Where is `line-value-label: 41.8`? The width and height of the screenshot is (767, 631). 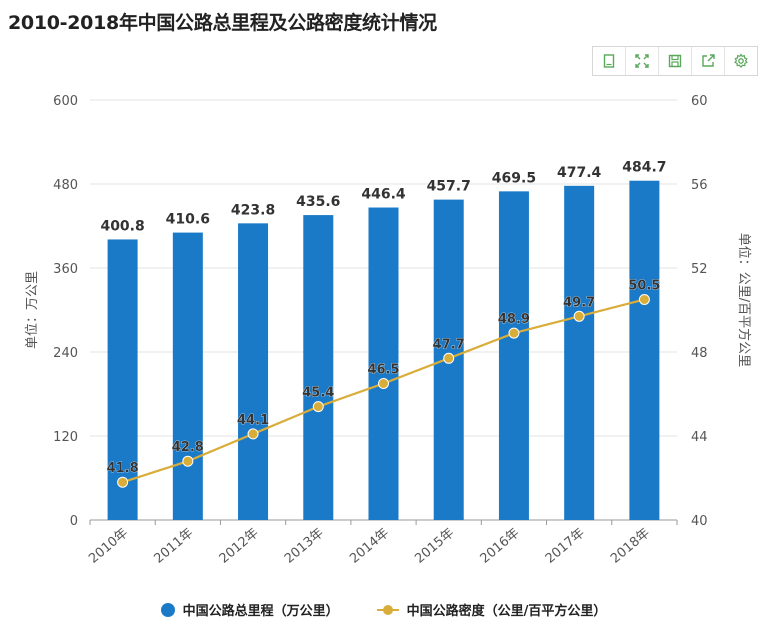 line-value-label: 41.8 is located at coordinates (123, 468).